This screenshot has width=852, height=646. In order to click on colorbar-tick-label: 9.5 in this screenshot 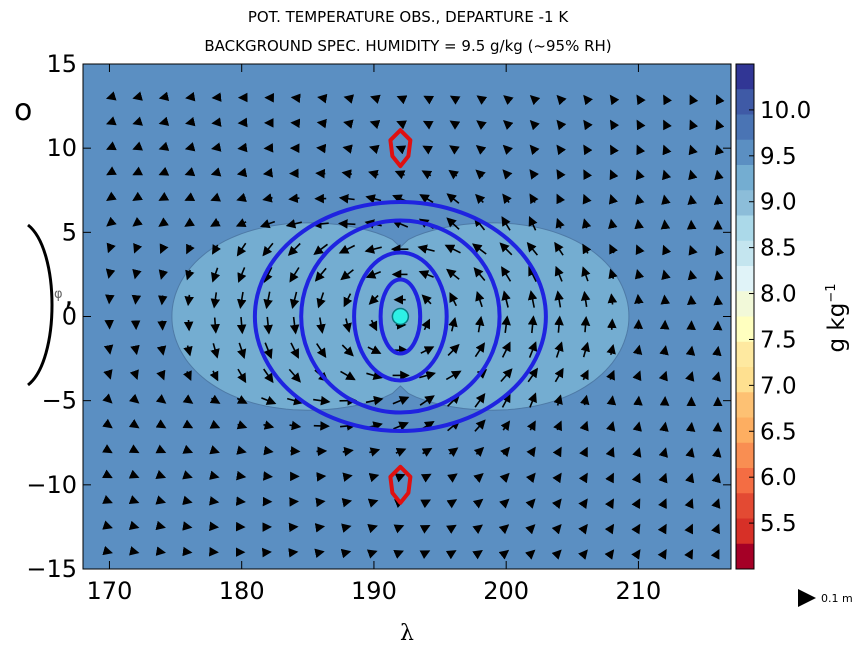, I will do `click(778, 157)`.